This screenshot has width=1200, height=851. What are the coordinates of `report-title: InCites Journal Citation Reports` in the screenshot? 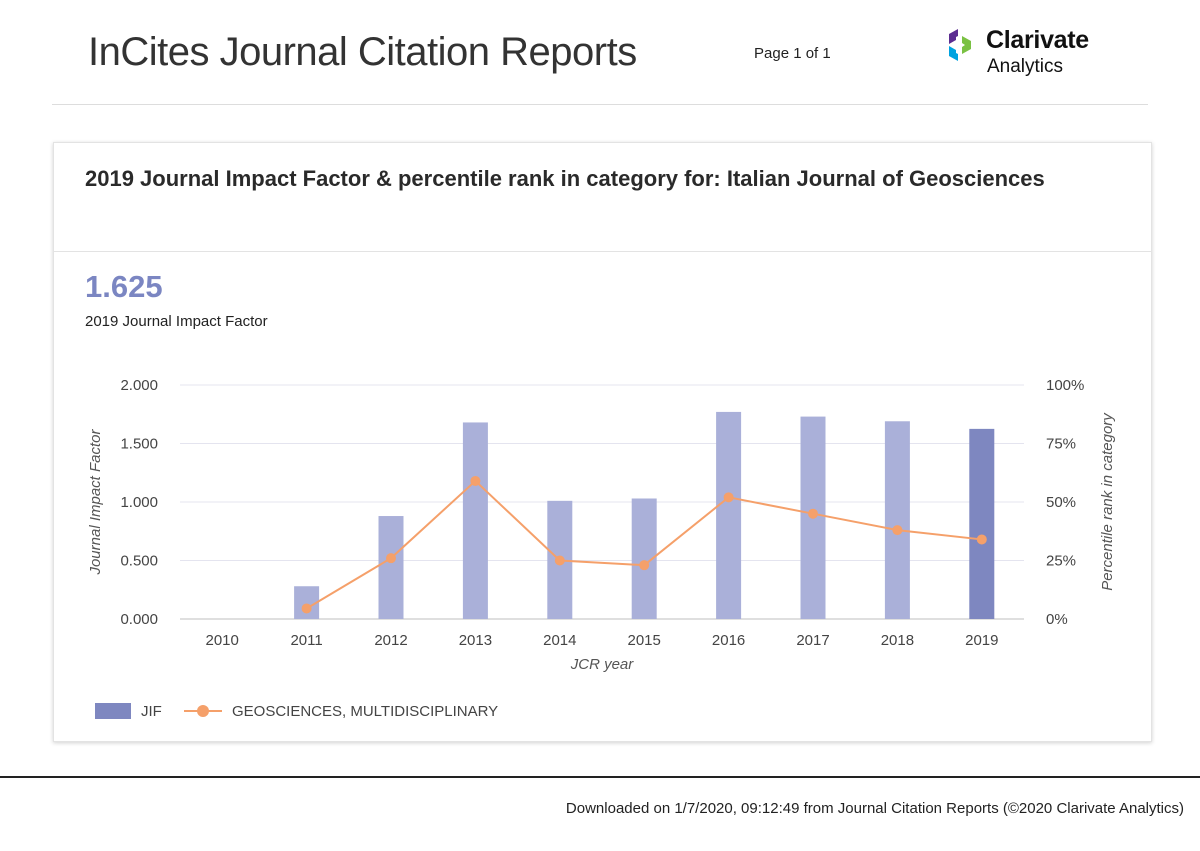 It's located at (362, 52).